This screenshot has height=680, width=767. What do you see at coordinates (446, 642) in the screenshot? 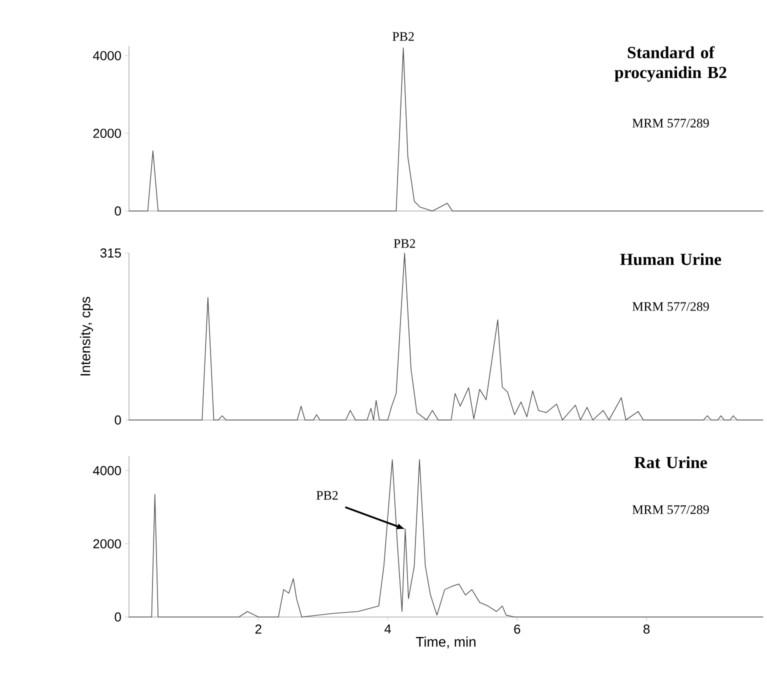
I see `x-axis-title: Time, min` at bounding box center [446, 642].